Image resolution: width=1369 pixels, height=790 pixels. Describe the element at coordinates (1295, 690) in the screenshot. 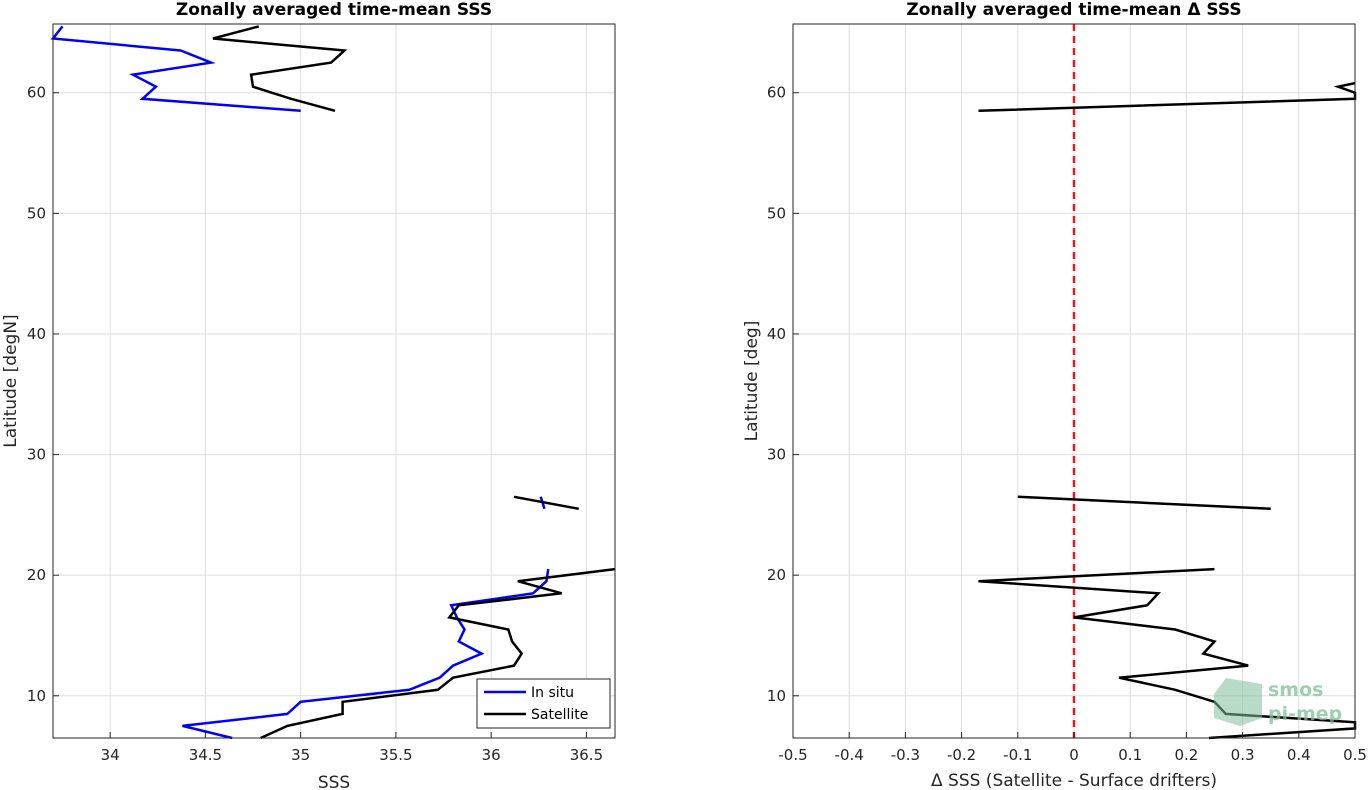

I see `watermark-text-smos: smos` at that location.